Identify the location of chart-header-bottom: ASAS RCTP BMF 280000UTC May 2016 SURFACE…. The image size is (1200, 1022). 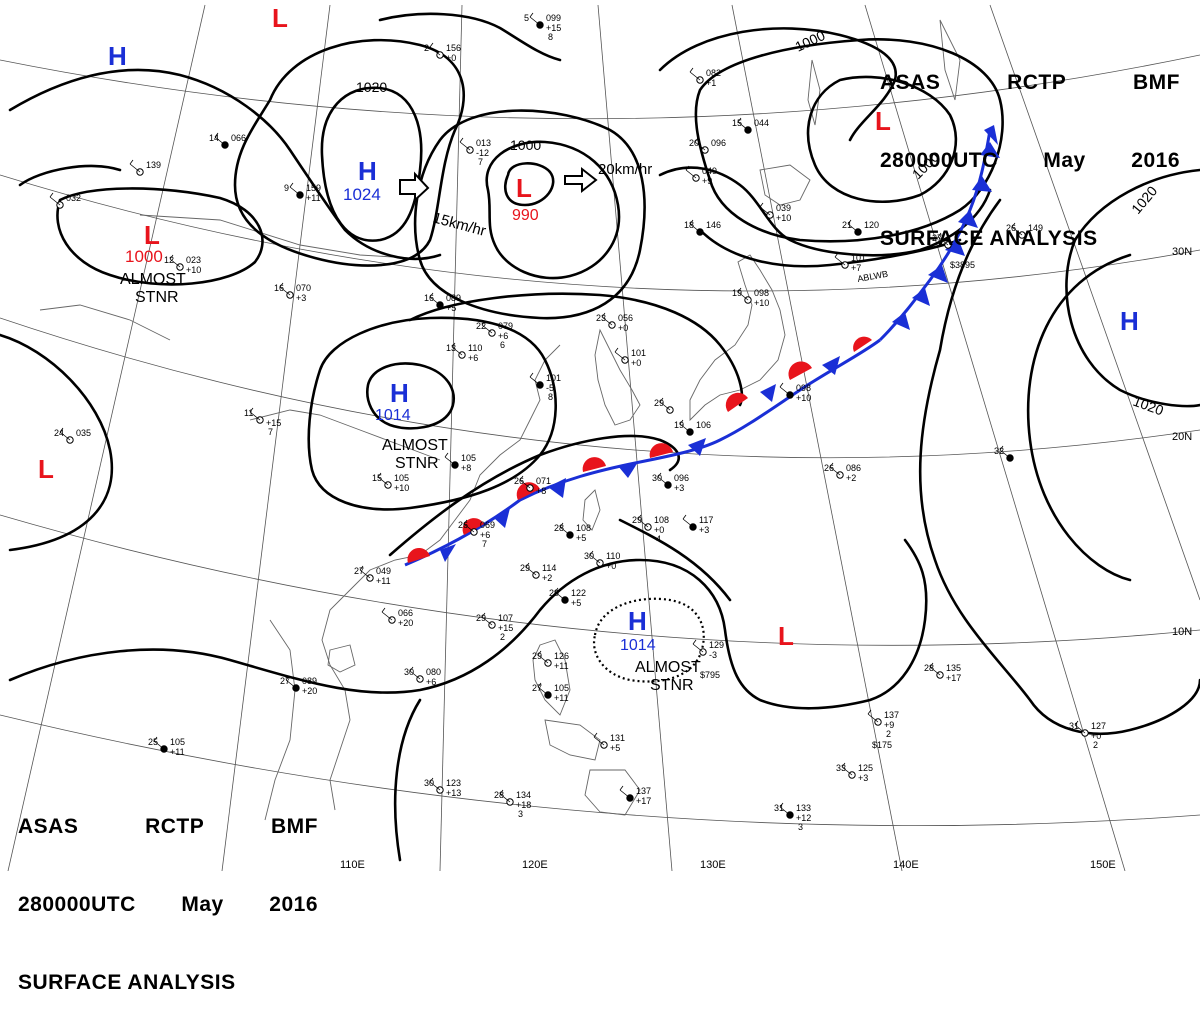
(168, 892).